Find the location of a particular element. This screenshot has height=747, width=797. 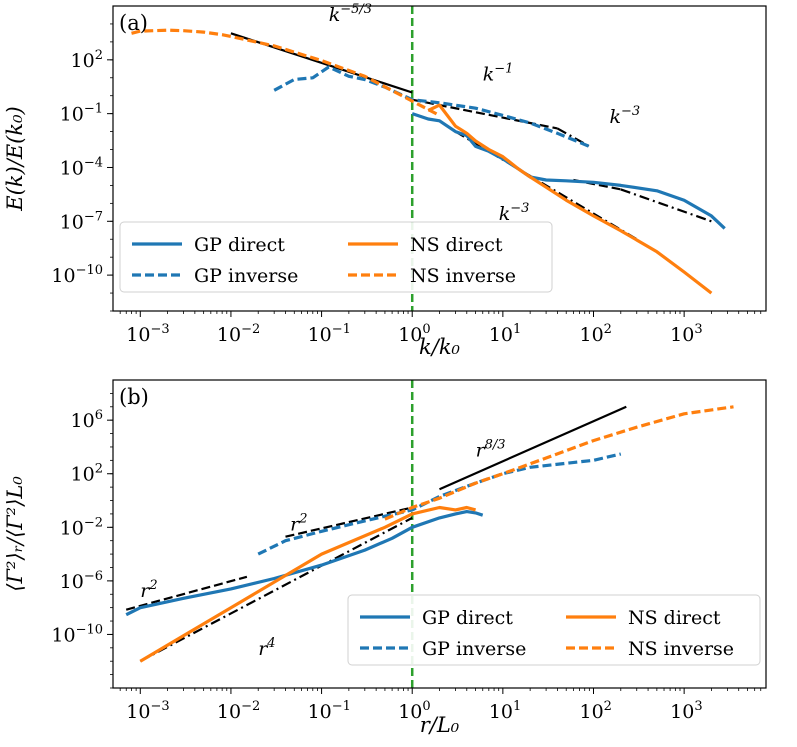

y-tick-label: 10⁶ is located at coordinates (87, 420).